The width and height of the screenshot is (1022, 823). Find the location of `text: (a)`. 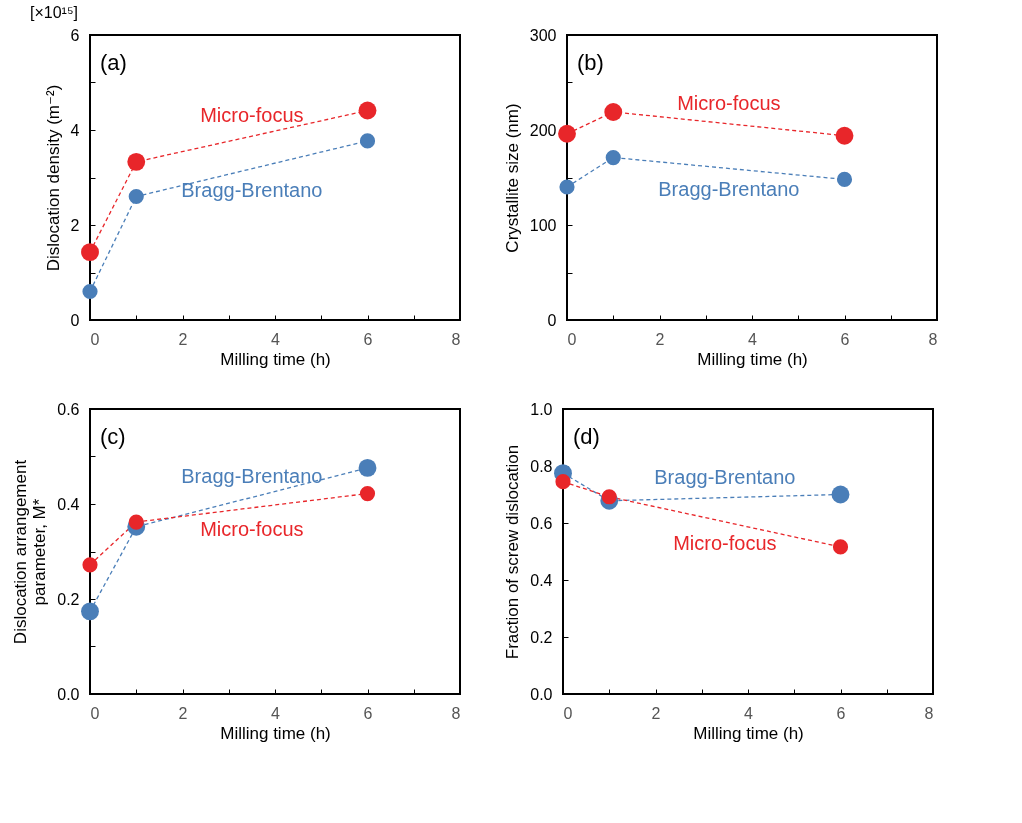

text: (a) is located at coordinates (113, 62).